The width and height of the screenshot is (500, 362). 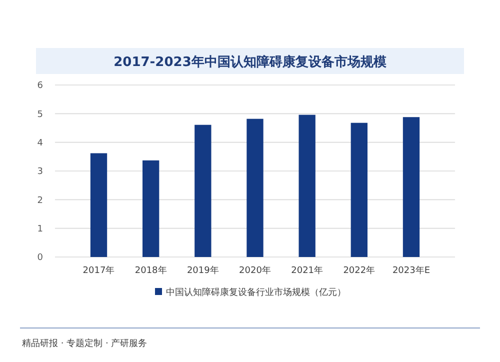 What do you see at coordinates (256, 292) in the screenshot?
I see `legend-label: 中国认知障碍康复设备行业市场规模（亿元）` at bounding box center [256, 292].